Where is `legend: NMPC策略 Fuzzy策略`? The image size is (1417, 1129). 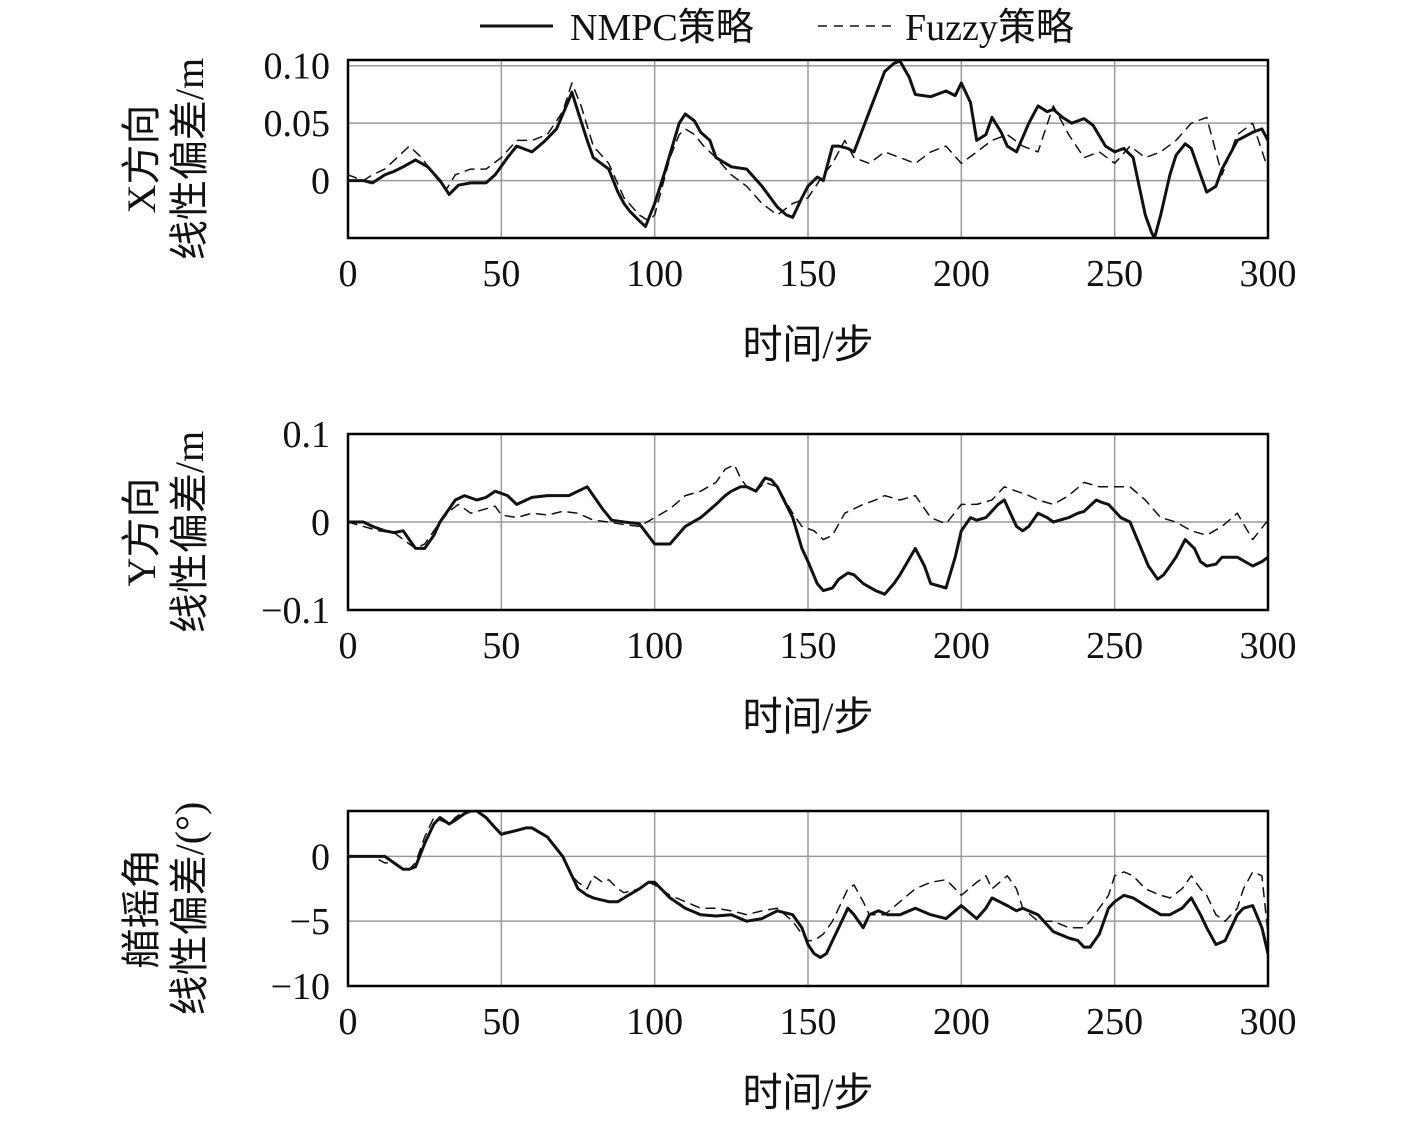
legend: NMPC策略 Fuzzy策略 is located at coordinates (777, 28).